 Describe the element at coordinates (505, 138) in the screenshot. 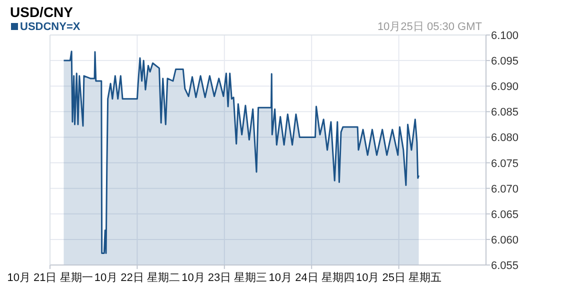

I see `y-tick-label: 6.080` at that location.